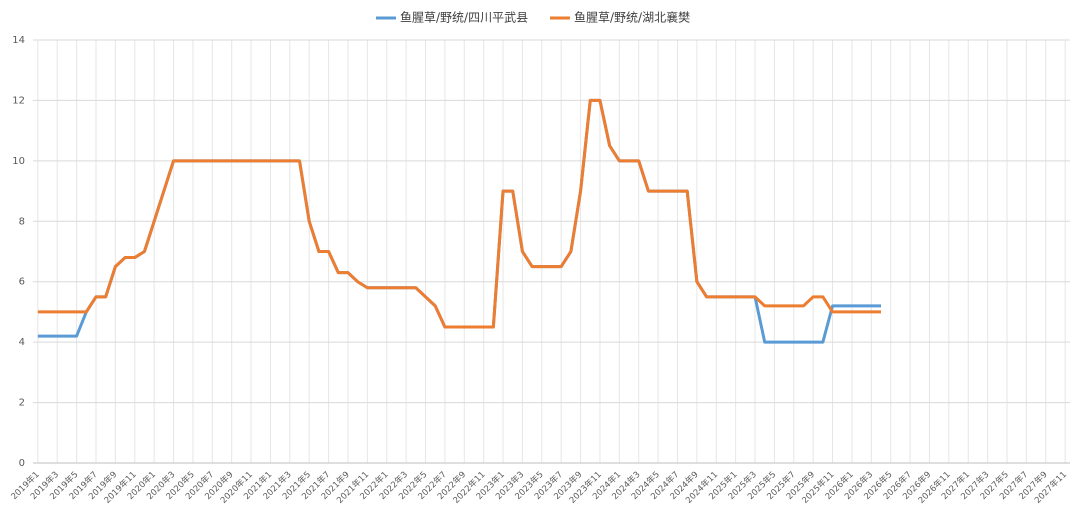  Describe the element at coordinates (22, 282) in the screenshot. I see `y-tick-label: 6` at that location.